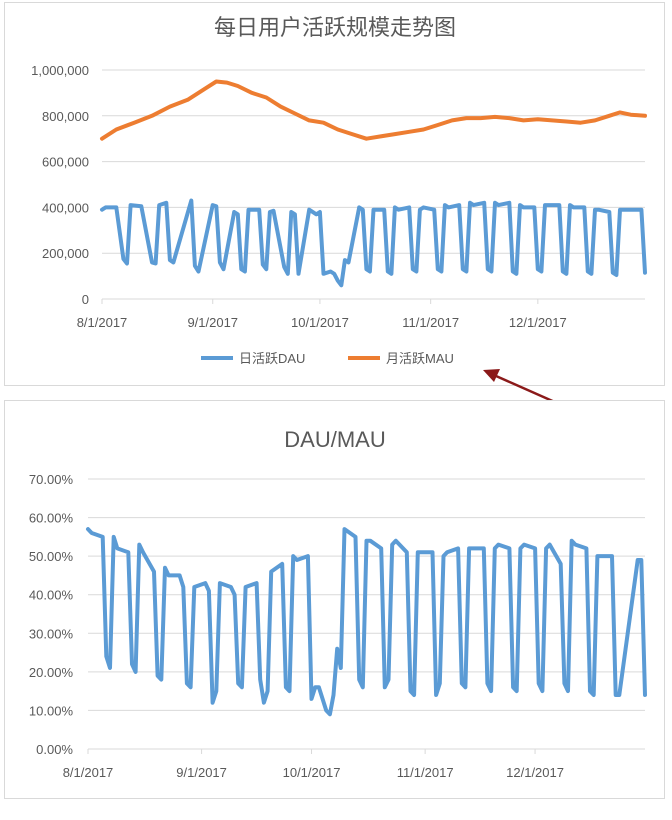 This screenshot has width=672, height=820. What do you see at coordinates (51, 710) in the screenshot?
I see `y-tick-label: 10.00%` at bounding box center [51, 710].